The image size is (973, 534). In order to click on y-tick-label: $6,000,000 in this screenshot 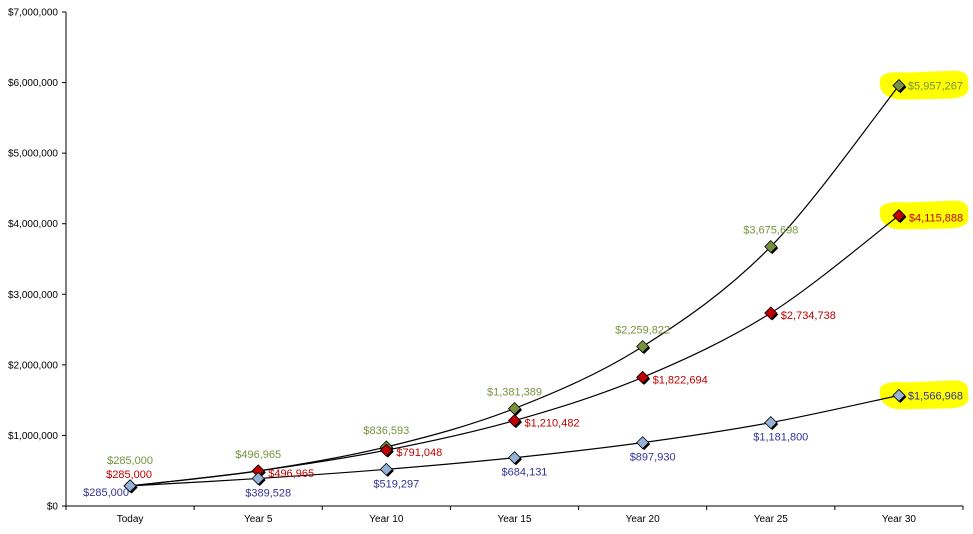, I will do `click(33, 83)`.